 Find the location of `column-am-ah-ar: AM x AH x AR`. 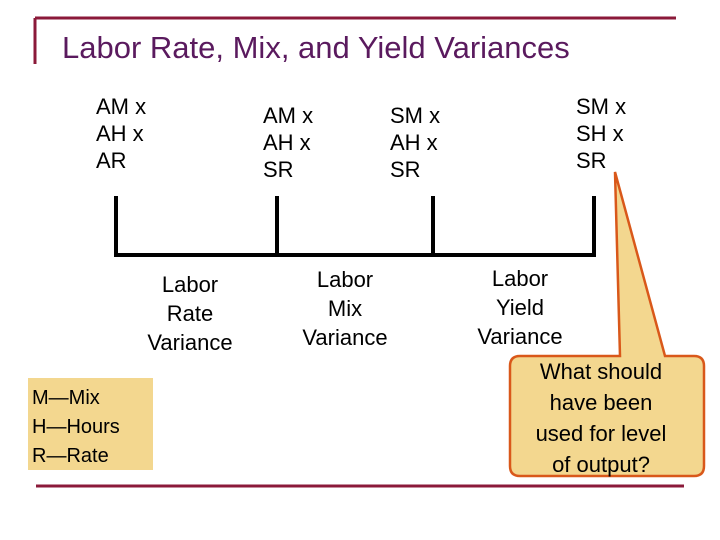

column-am-ah-ar: AM x AH x AR is located at coordinates (121, 133).